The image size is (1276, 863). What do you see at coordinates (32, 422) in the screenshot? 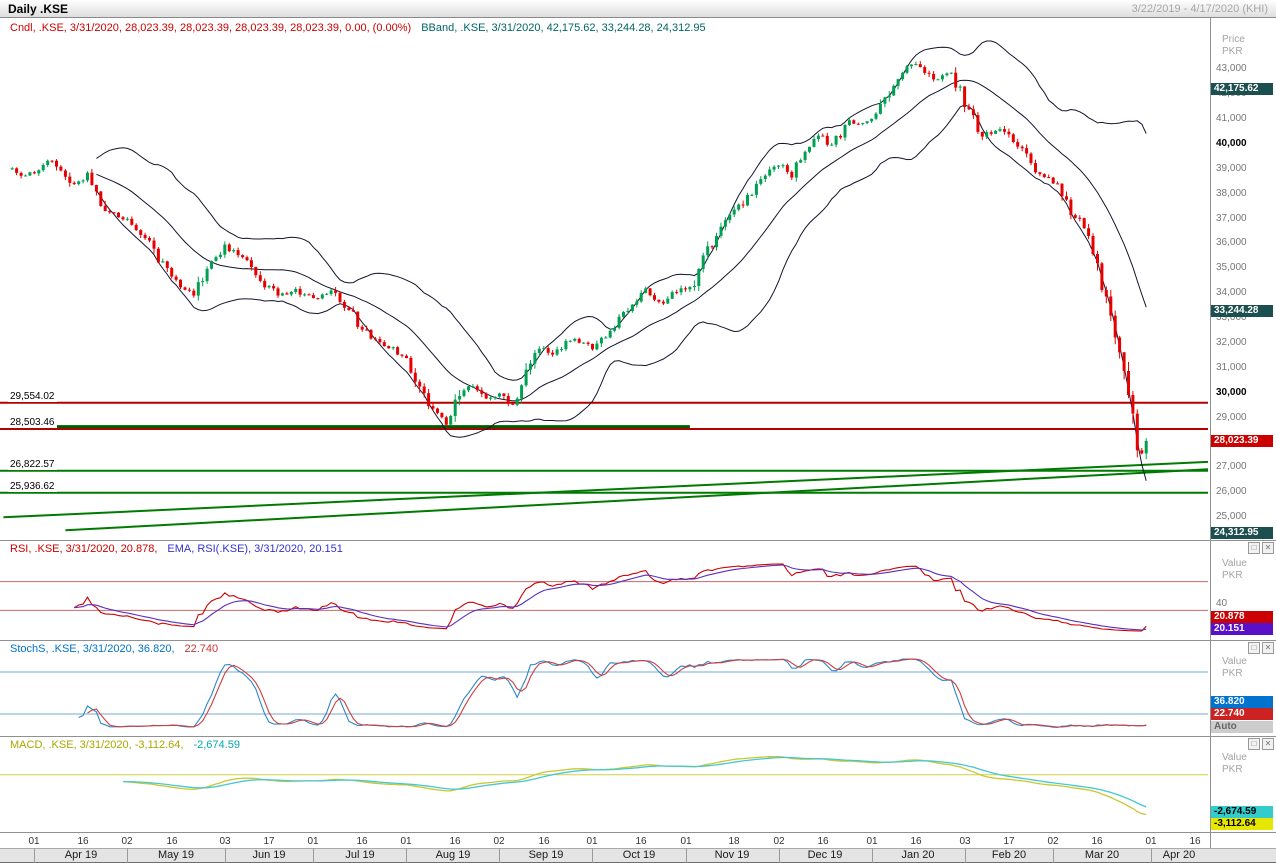
I see `level-price-label: 28,503.46` at bounding box center [32, 422].